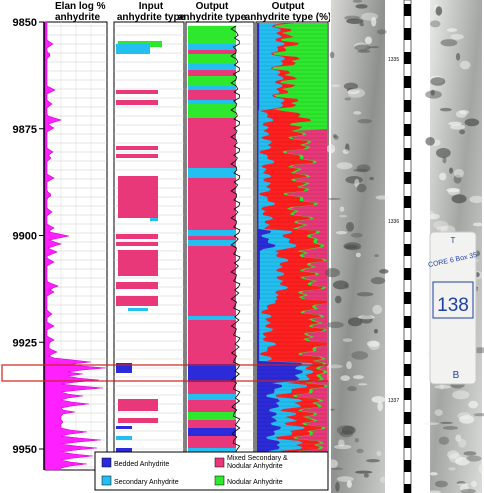 The height and width of the screenshot is (493, 484). What do you see at coordinates (456, 375) in the screenshot?
I see `sample-letter: B` at bounding box center [456, 375].